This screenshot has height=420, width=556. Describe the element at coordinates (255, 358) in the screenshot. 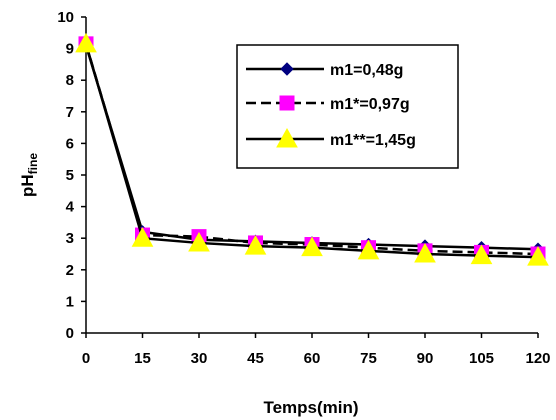

I see `x-tick-label: 45` at that location.